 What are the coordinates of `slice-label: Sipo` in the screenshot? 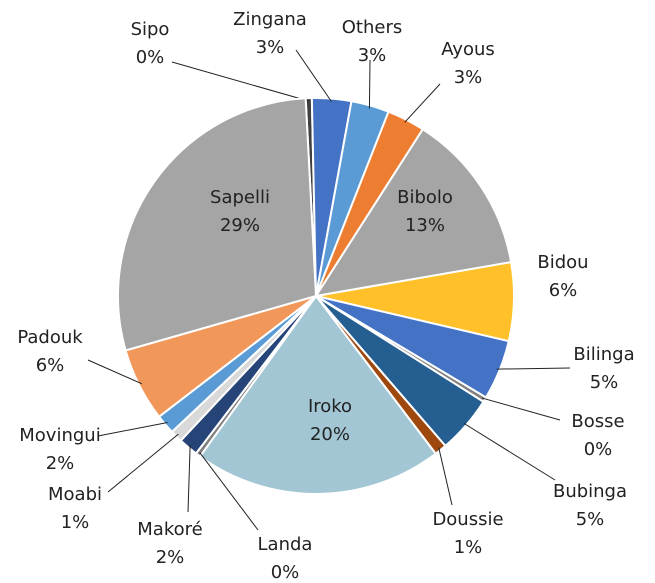 It's located at (150, 29).